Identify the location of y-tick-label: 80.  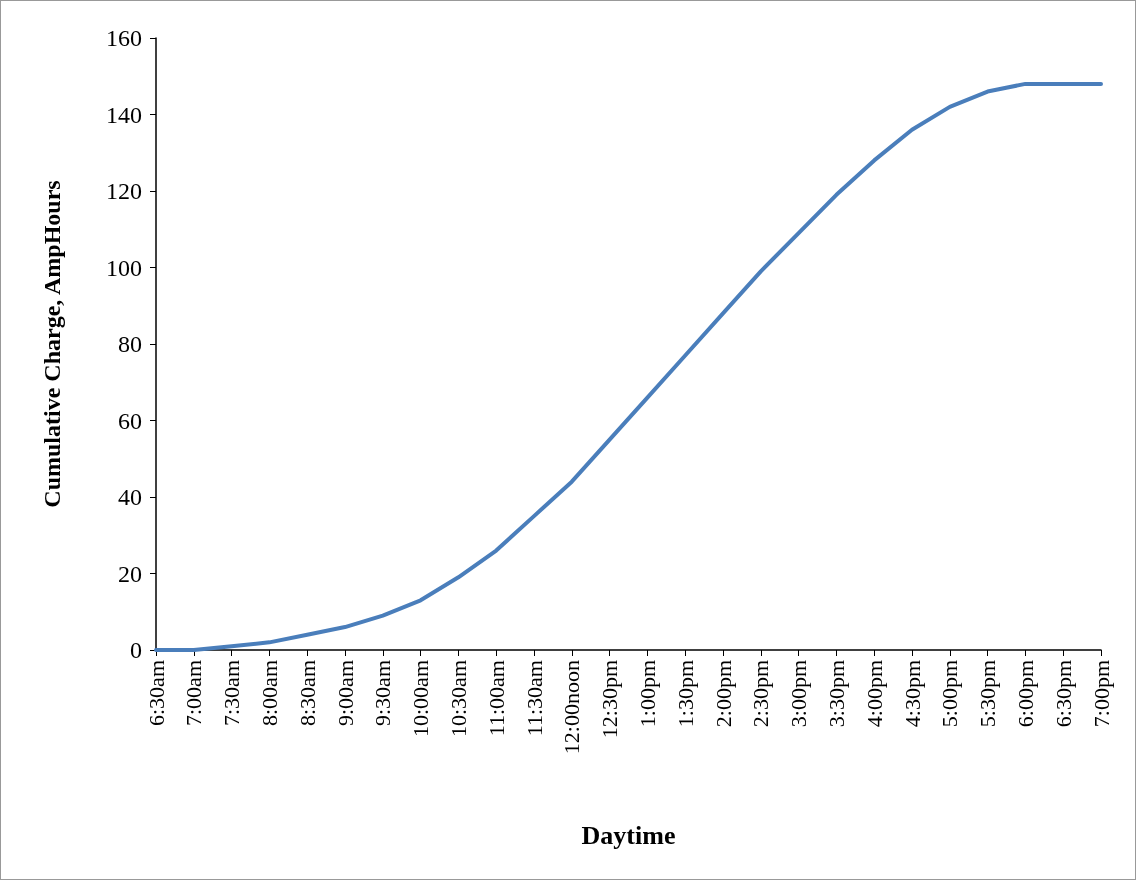
(130, 344).